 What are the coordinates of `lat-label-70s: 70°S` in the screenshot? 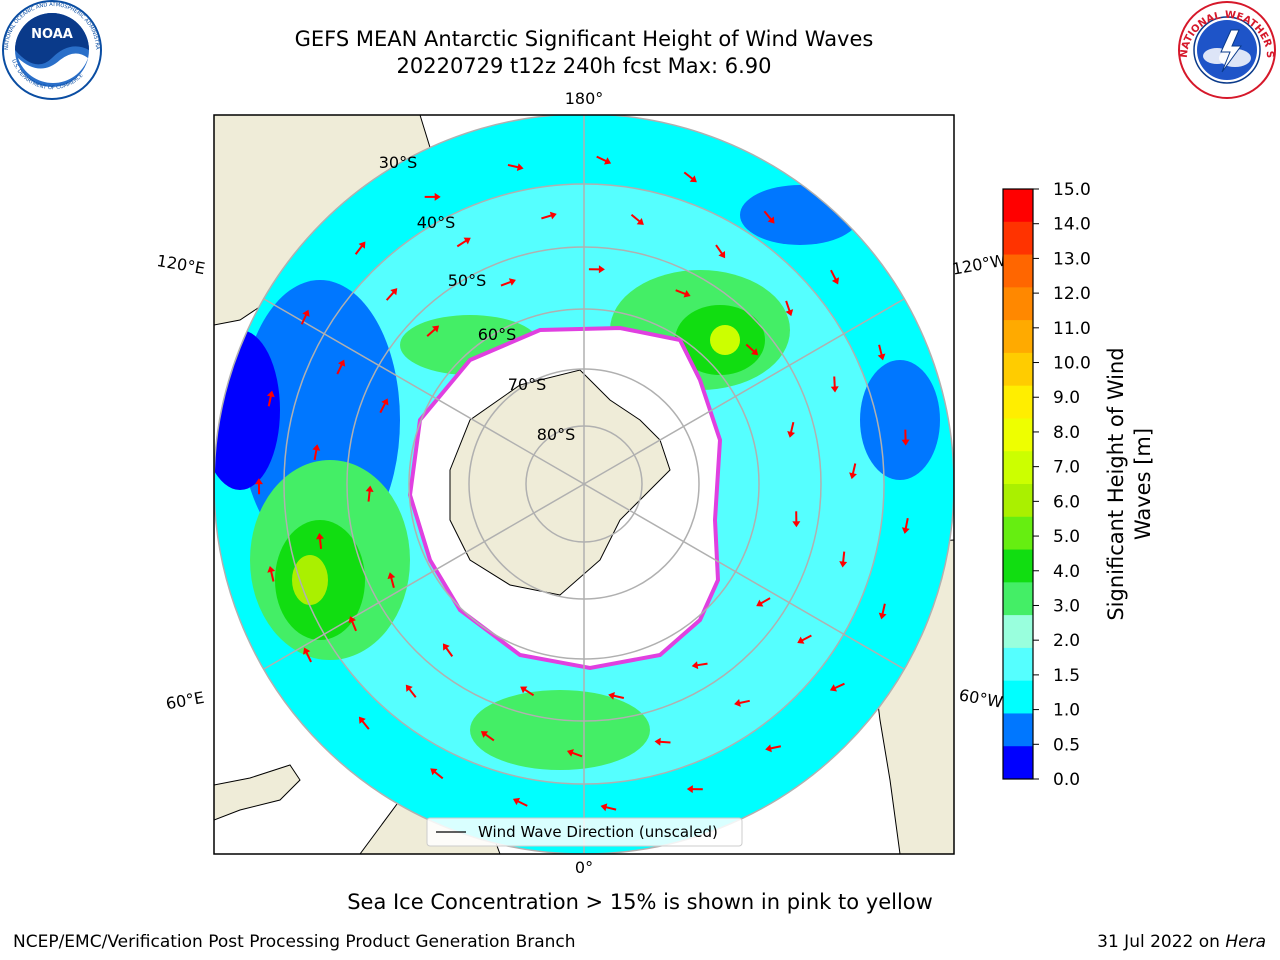 It's located at (527, 384).